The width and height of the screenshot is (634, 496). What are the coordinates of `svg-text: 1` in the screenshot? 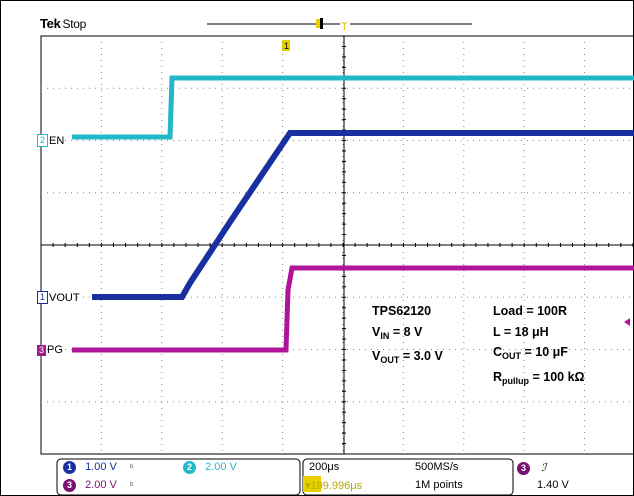 It's located at (286, 46).